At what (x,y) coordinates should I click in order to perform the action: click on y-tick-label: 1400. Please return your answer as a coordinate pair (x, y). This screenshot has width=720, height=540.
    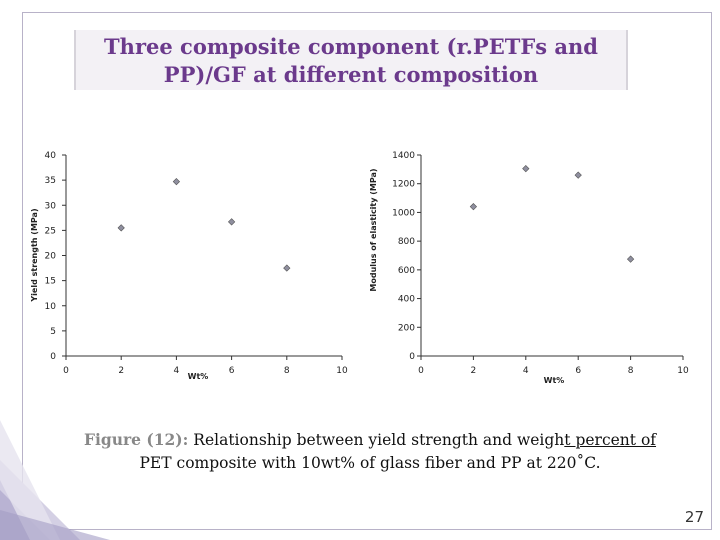
    Looking at the image, I should click on (403, 156).